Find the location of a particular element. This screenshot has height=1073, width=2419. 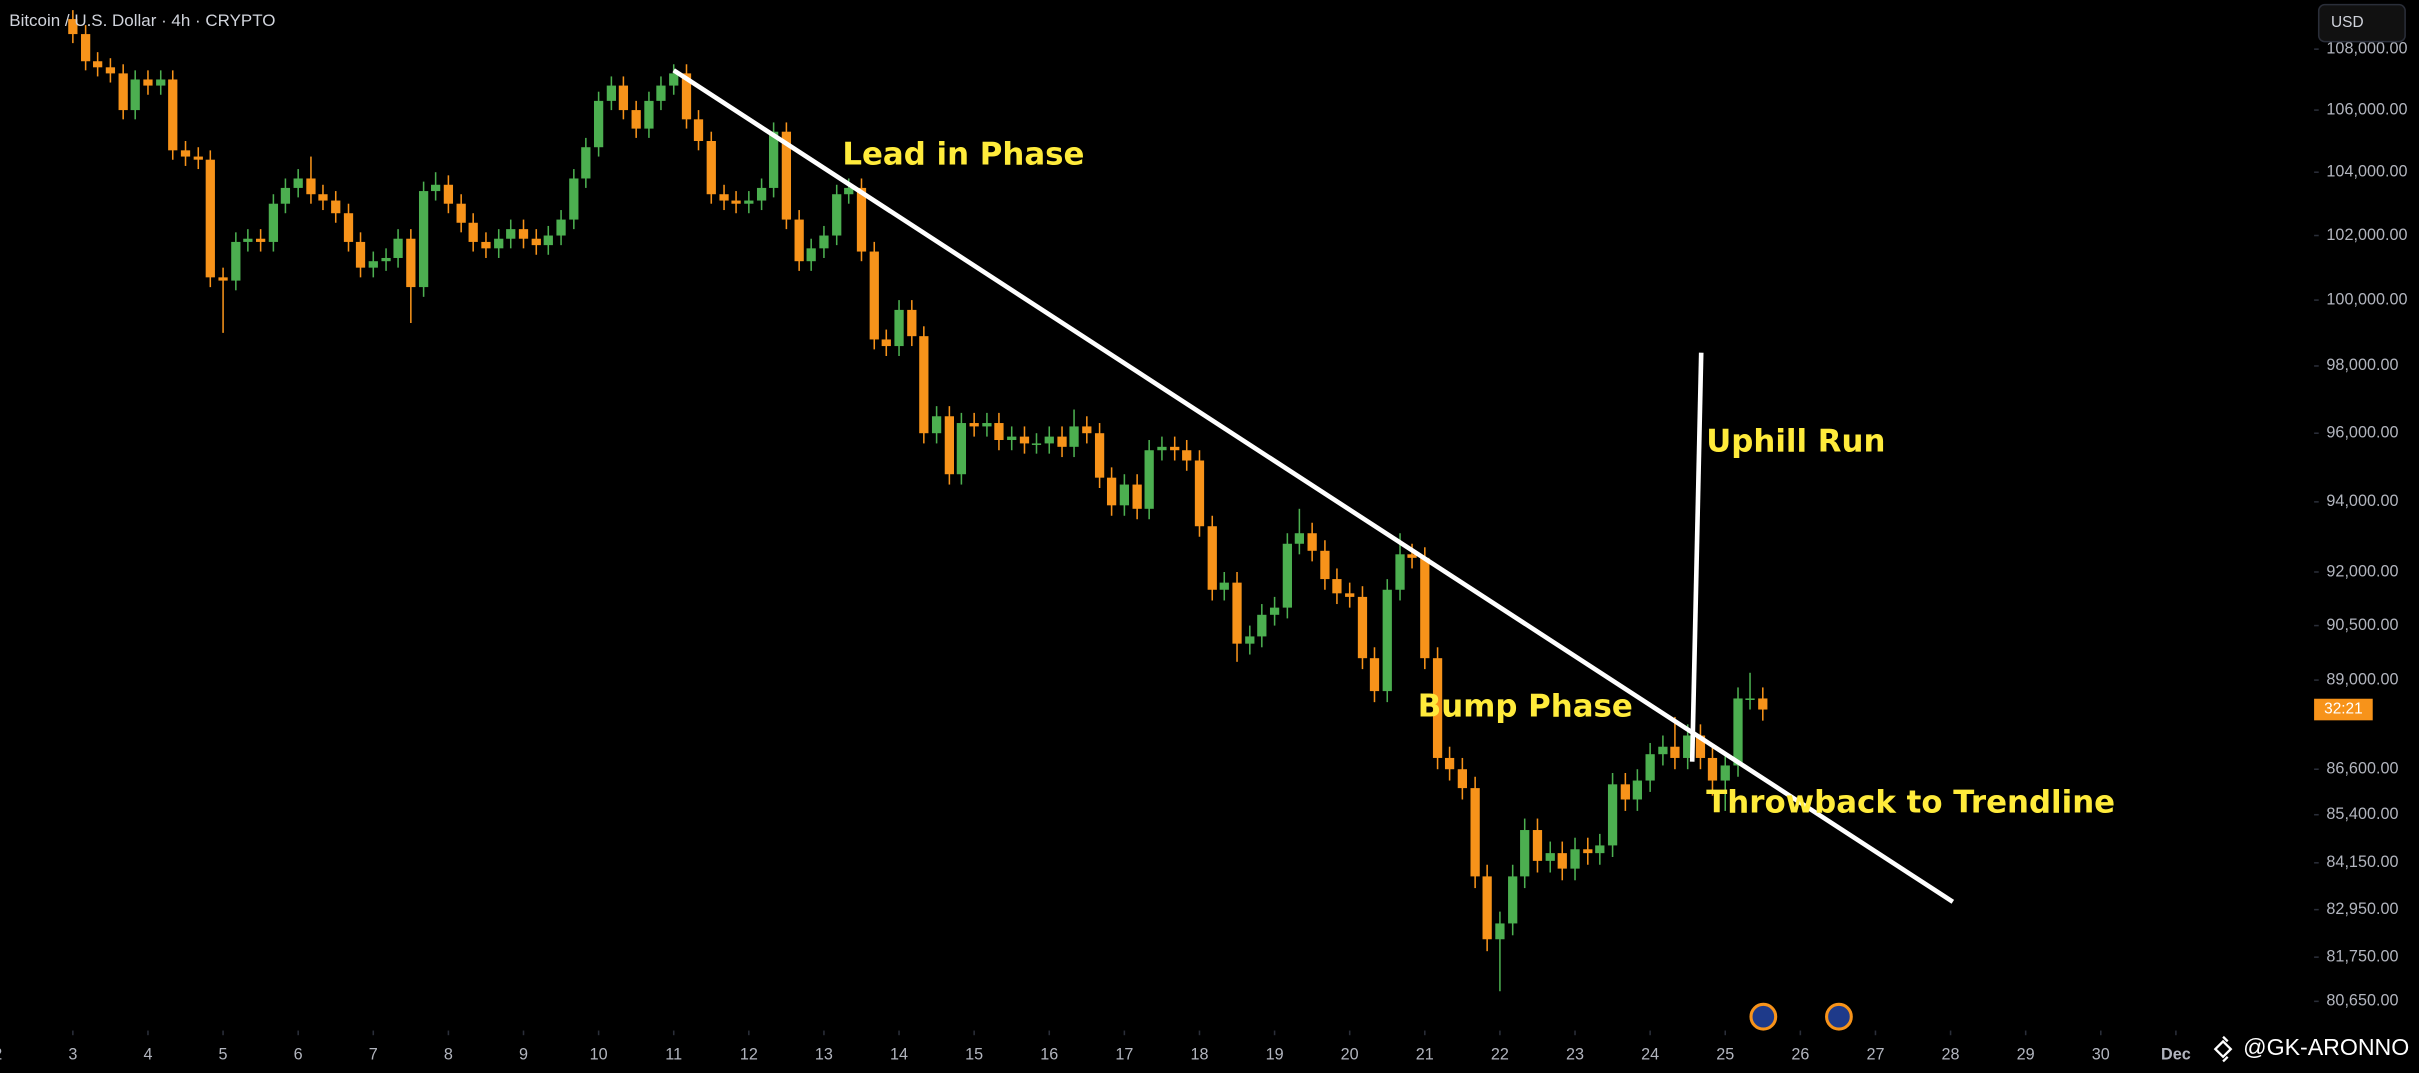

x-tick-label: 15 is located at coordinates (974, 1055).